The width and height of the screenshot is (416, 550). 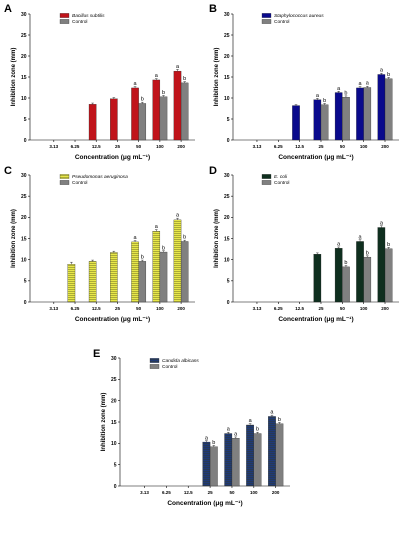 I want to click on panel-letter: D, so click(x=213, y=171).